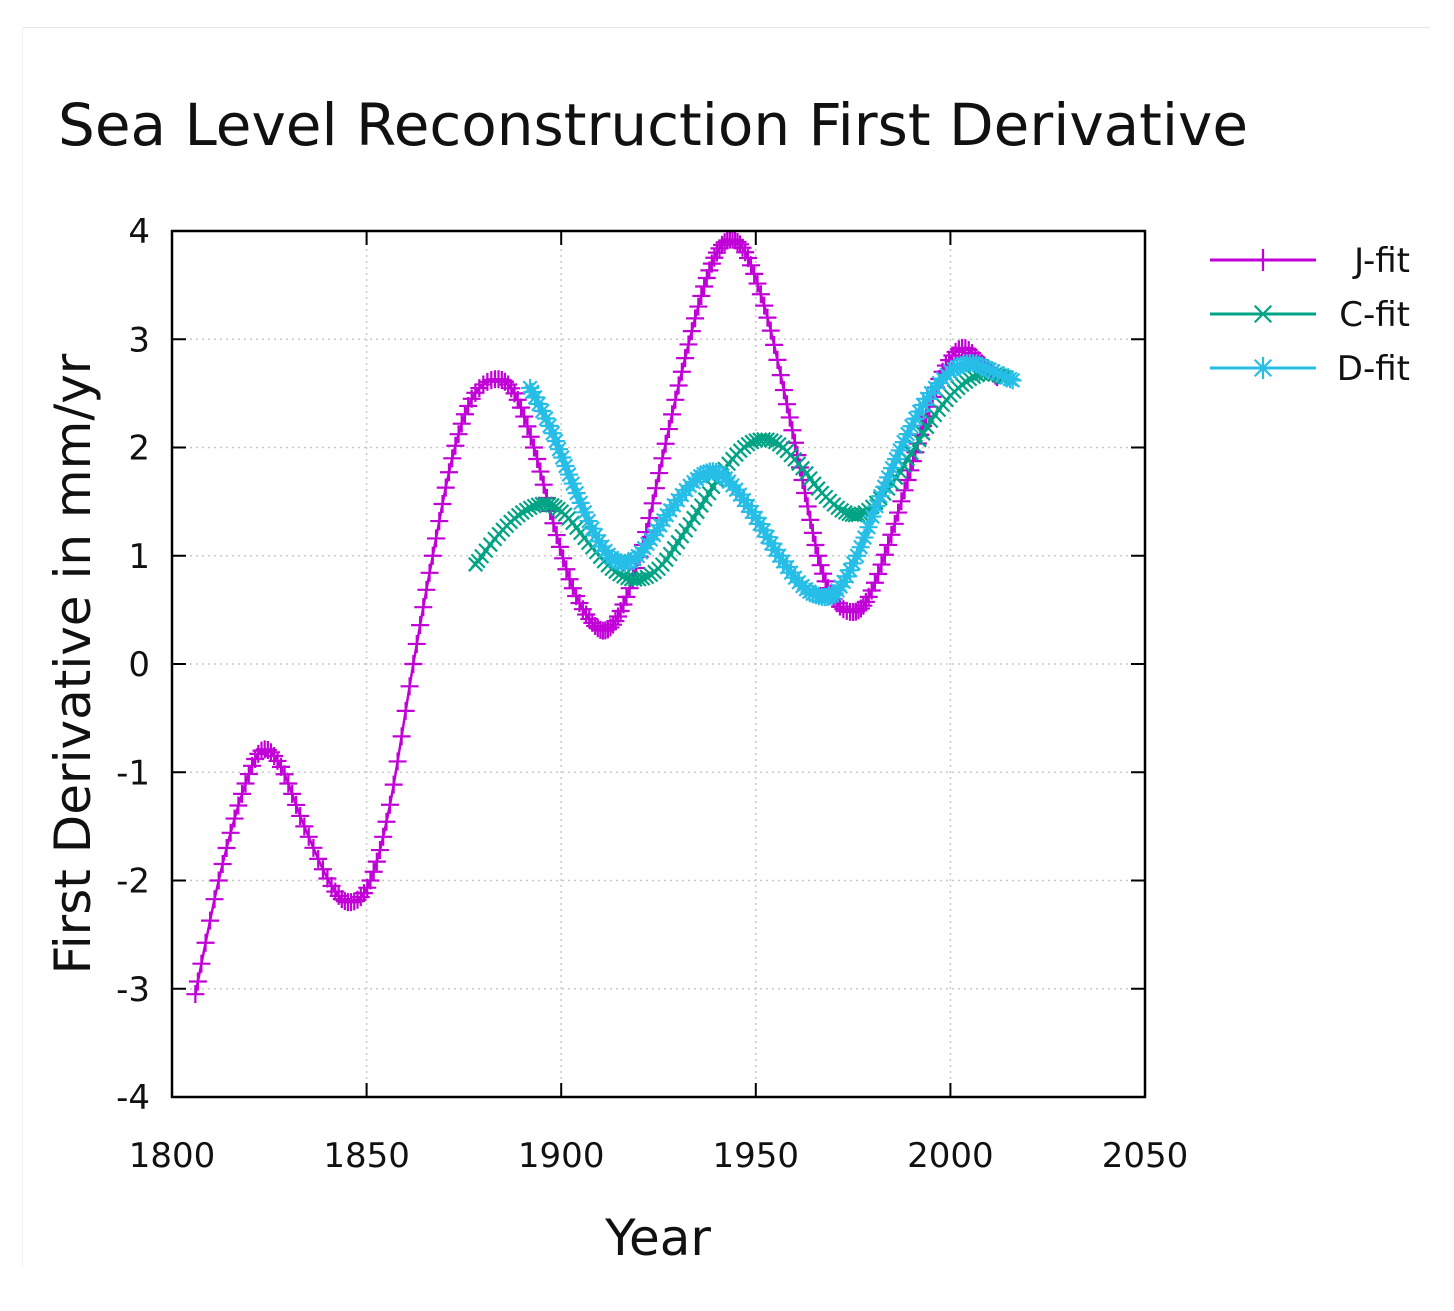 This screenshot has height=1311, width=1454. Describe the element at coordinates (139, 449) in the screenshot. I see `y-tick-label: 2` at that location.